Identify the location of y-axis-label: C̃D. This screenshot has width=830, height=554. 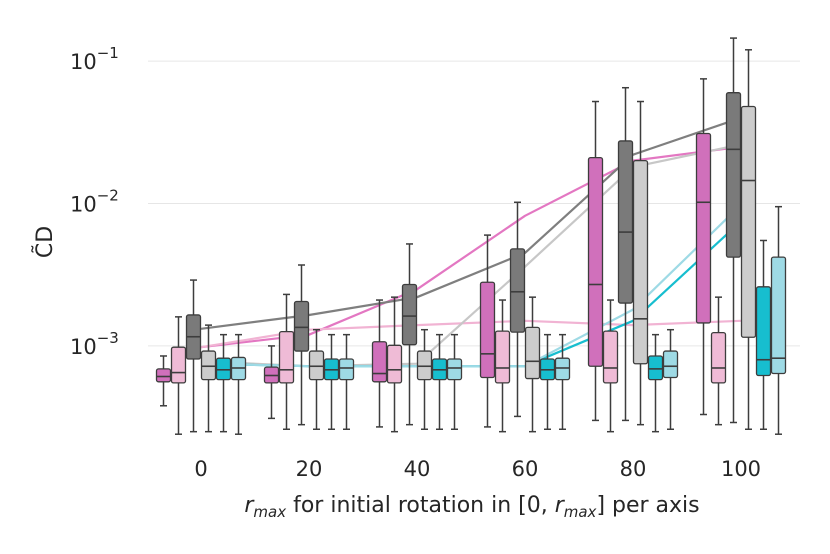
(45, 242).